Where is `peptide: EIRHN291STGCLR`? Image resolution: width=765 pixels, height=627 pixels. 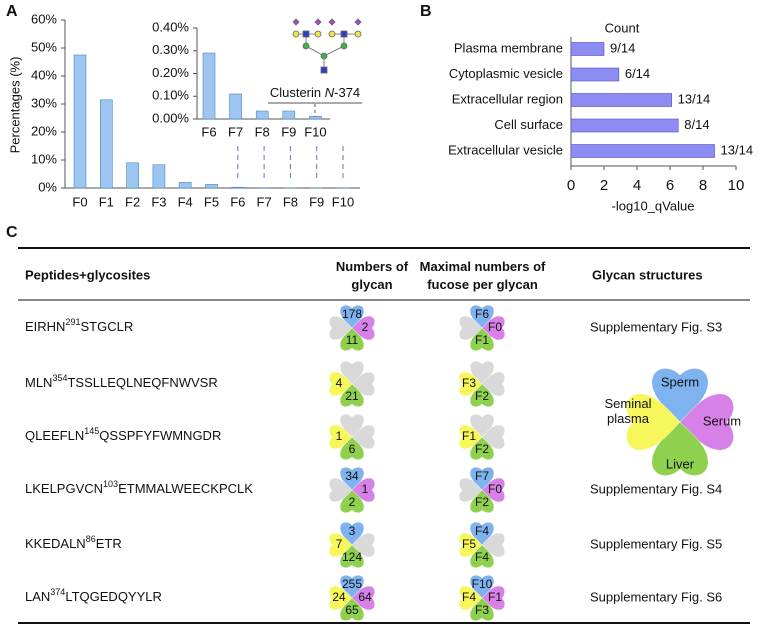
peptide: EIRHN291STGCLR is located at coordinates (79, 325).